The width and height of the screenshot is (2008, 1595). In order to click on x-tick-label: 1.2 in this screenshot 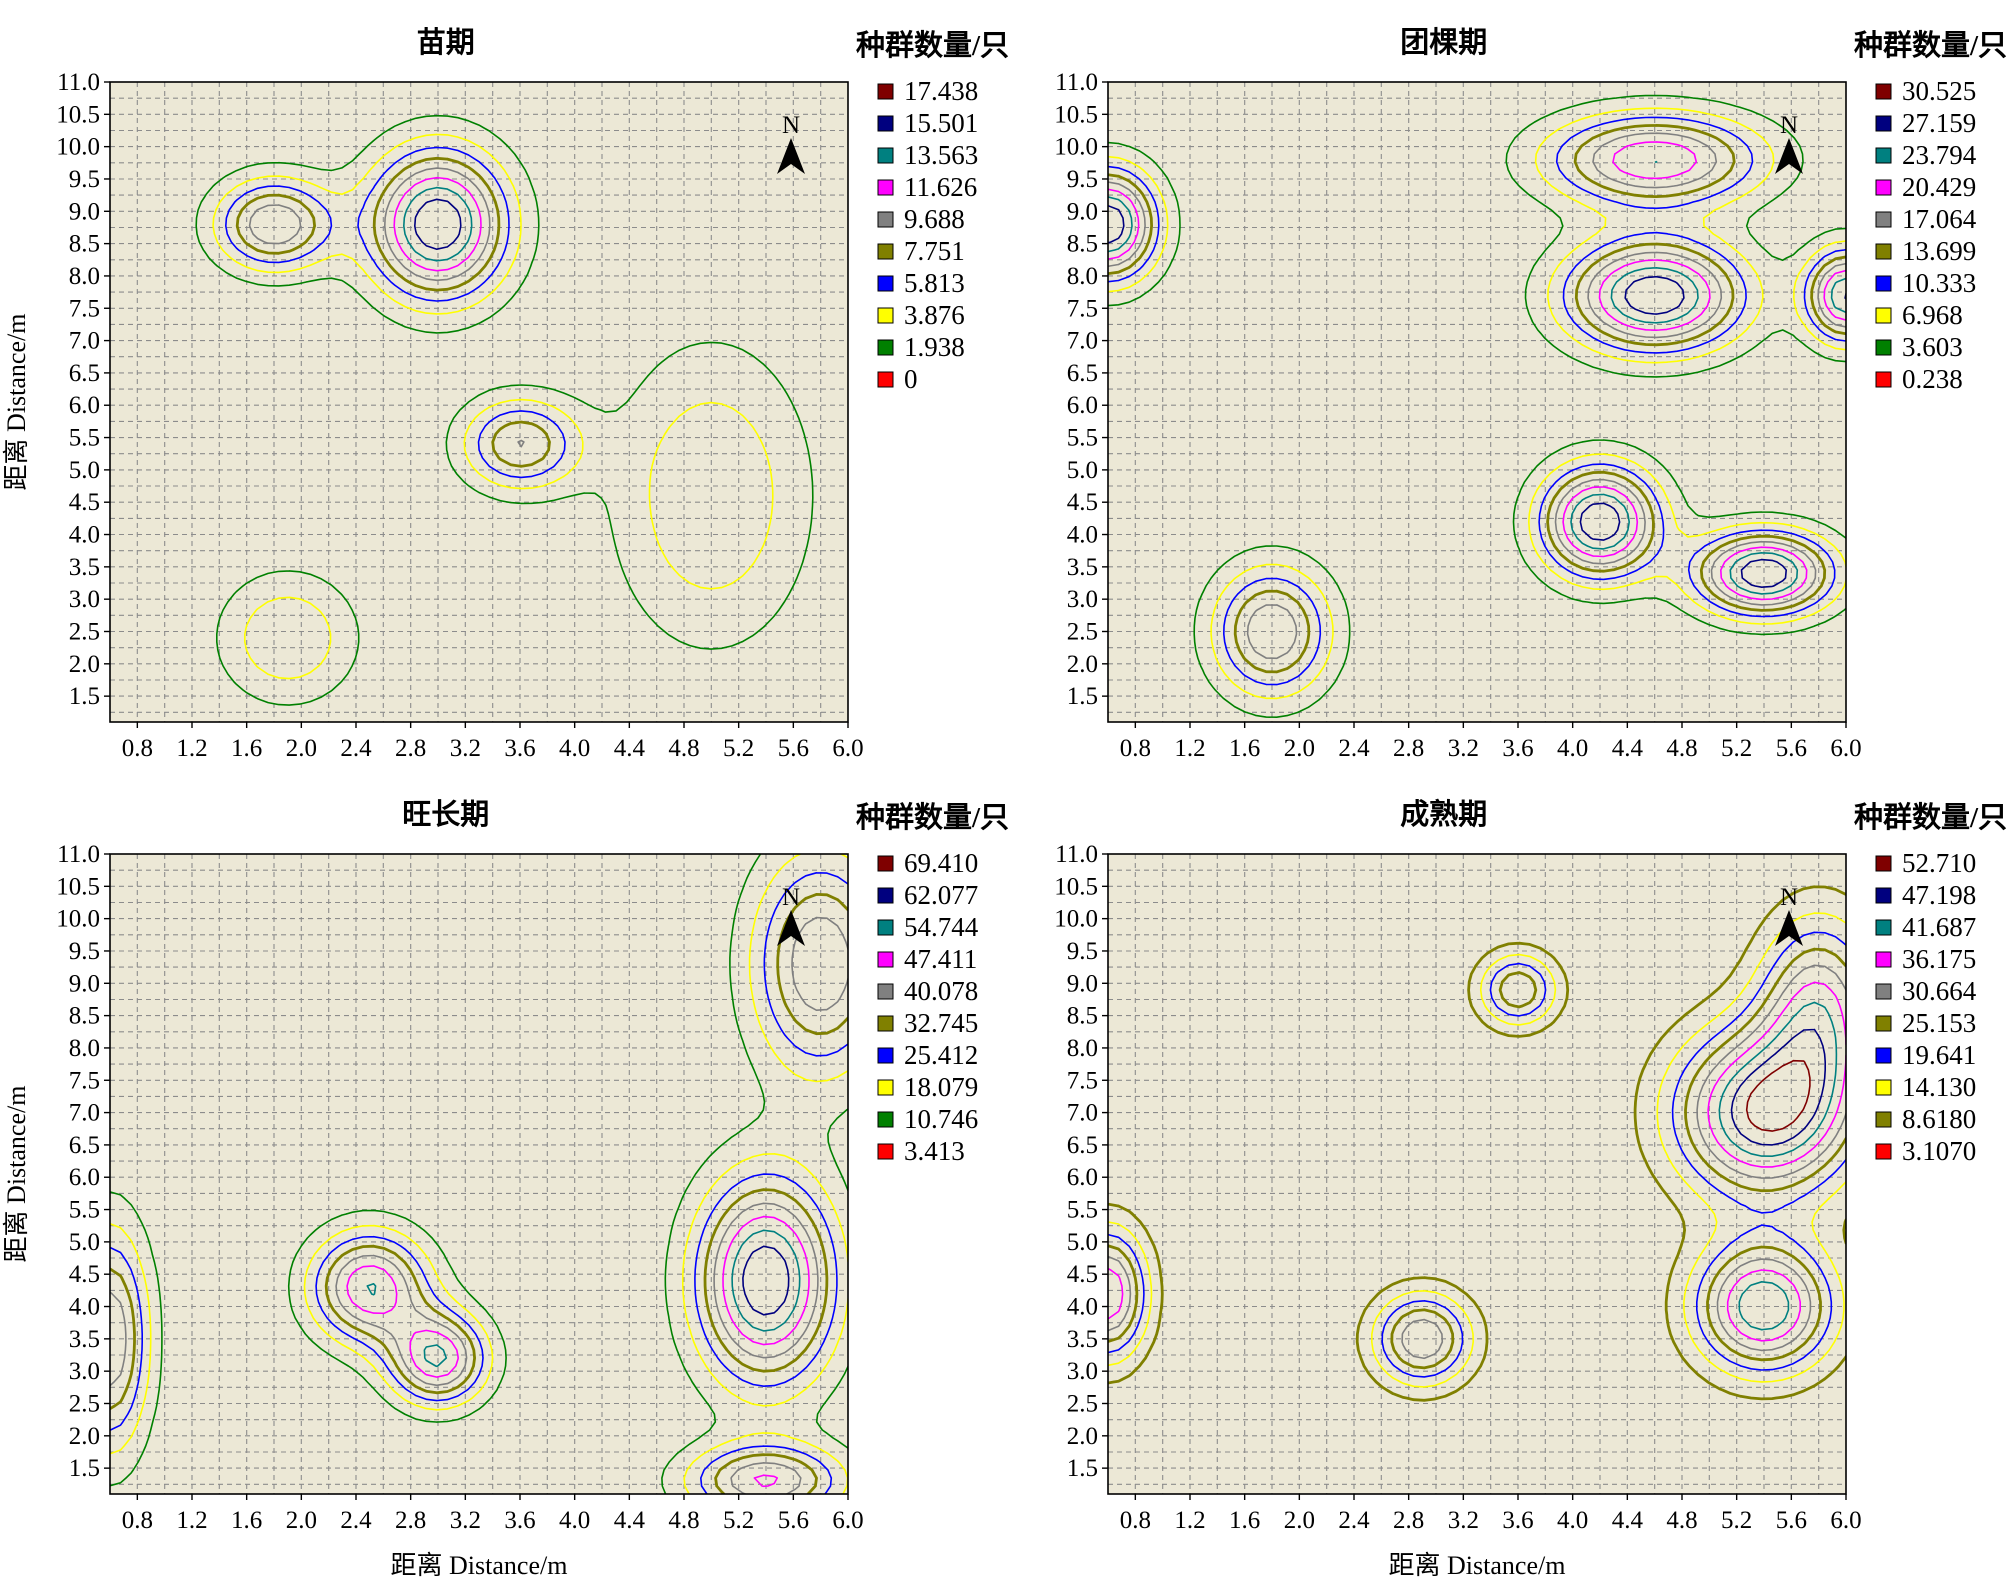, I will do `click(1189, 1520)`.